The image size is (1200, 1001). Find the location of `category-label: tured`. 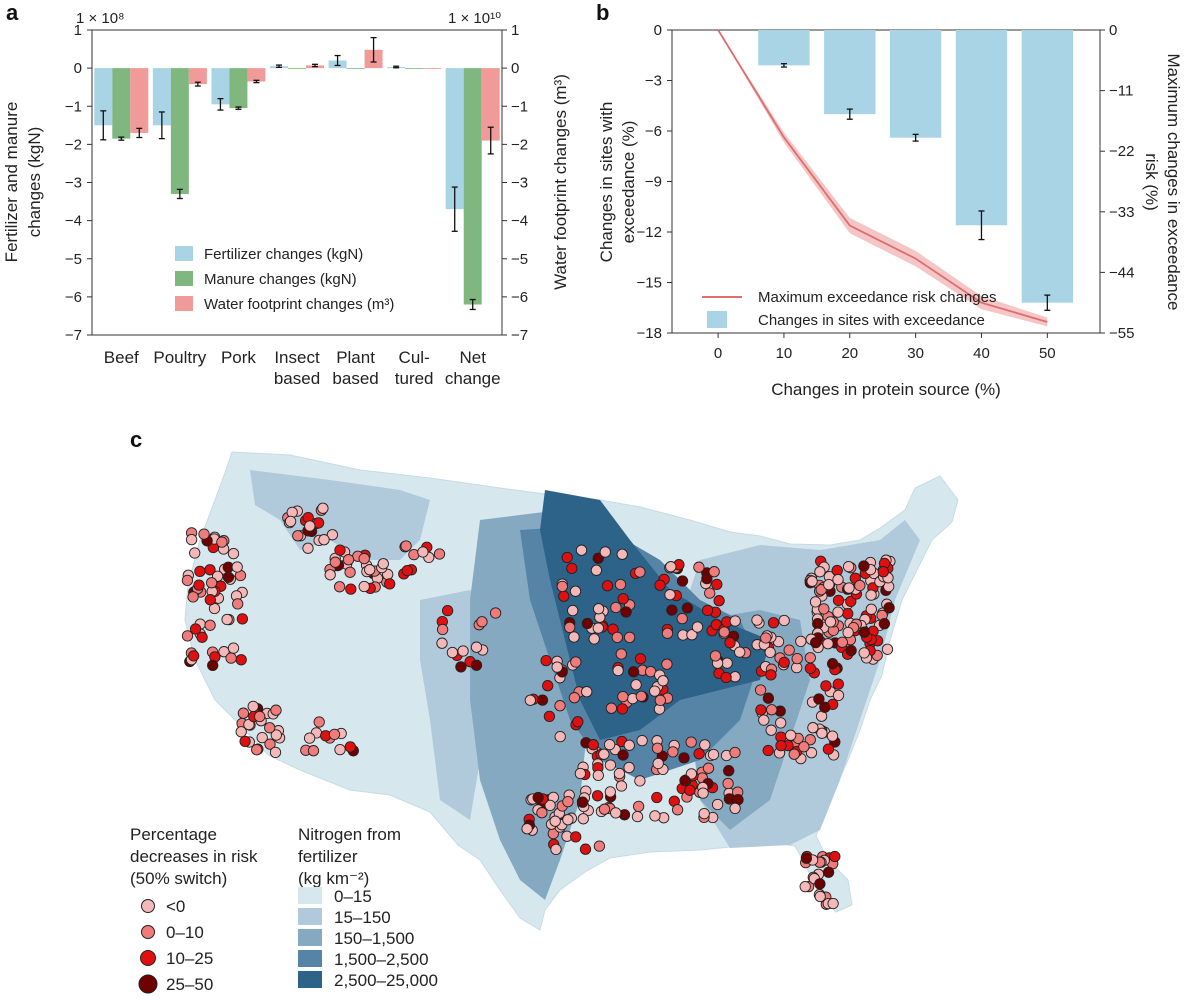

category-label: tured is located at coordinates (414, 378).